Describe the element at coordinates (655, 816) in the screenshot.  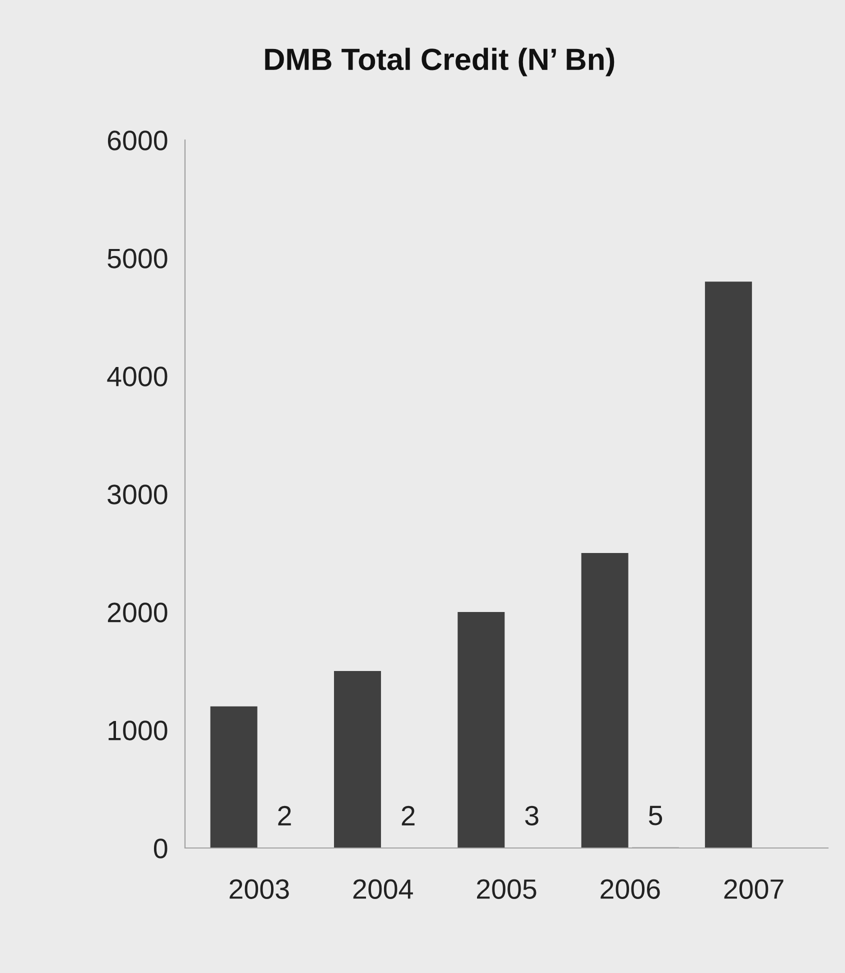
I see `data-label: 5` at that location.